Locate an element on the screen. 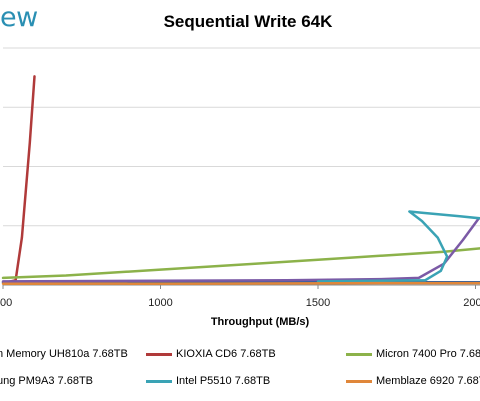 This screenshot has height=401, width=480. legend-label: Micron 7400 Pro 7.68TB is located at coordinates (428, 354).